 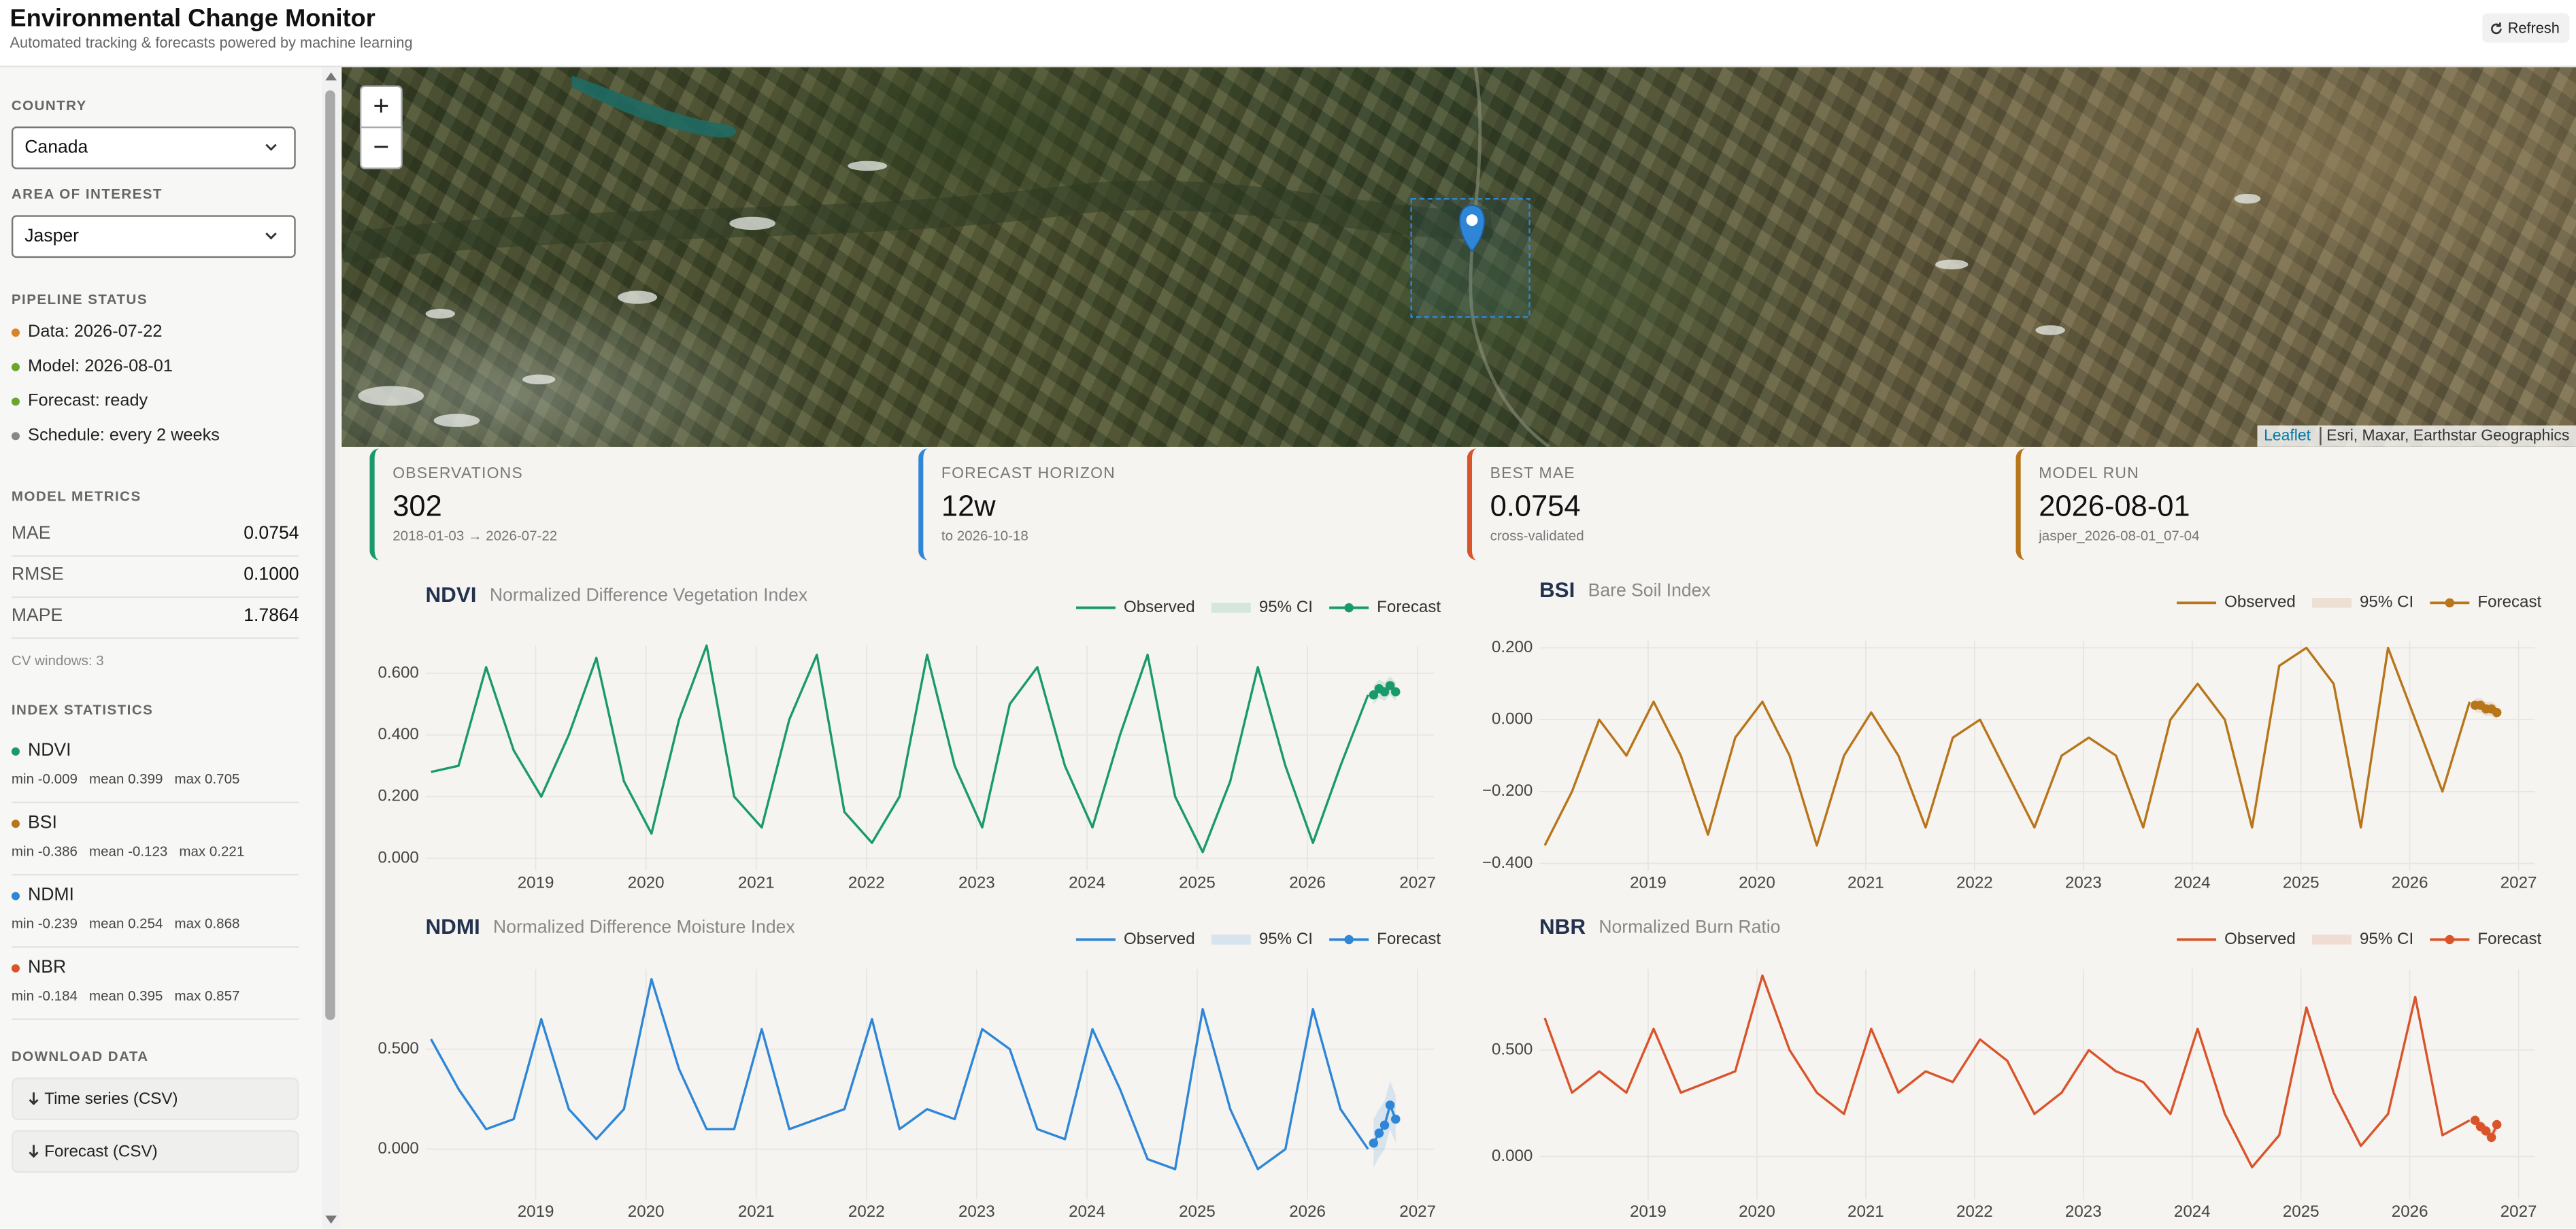 What do you see at coordinates (155, 1099) in the screenshot?
I see `download-button: Time series (CSV)` at bounding box center [155, 1099].